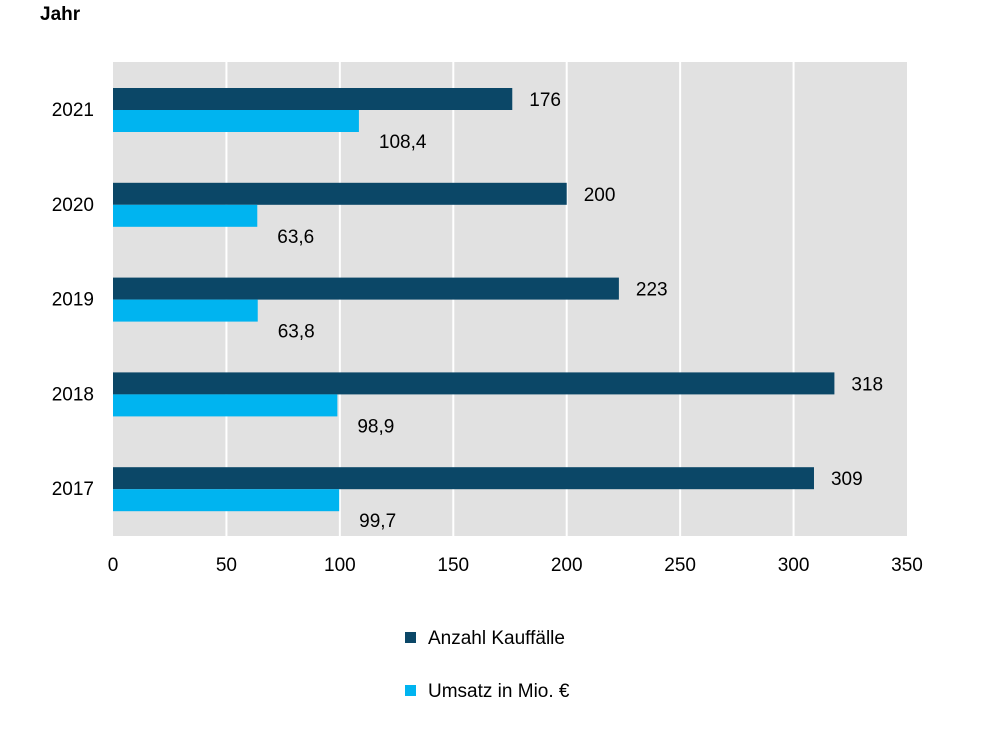 This screenshot has height=739, width=999. I want to click on x-axis-ticks: 0 50 100 150 200 250 300 350, so click(515, 565).